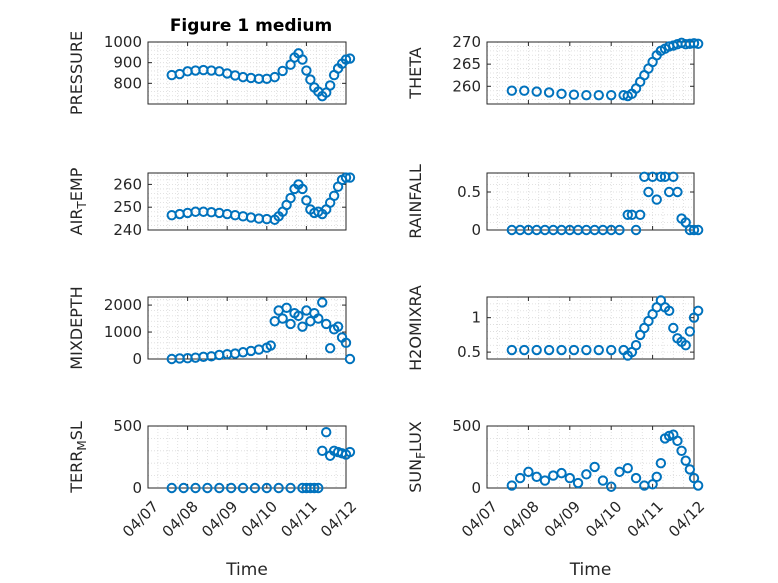 The image size is (778, 583). Describe the element at coordinates (76, 73) in the screenshot. I see `y-axis-label: PRESSURE` at that location.